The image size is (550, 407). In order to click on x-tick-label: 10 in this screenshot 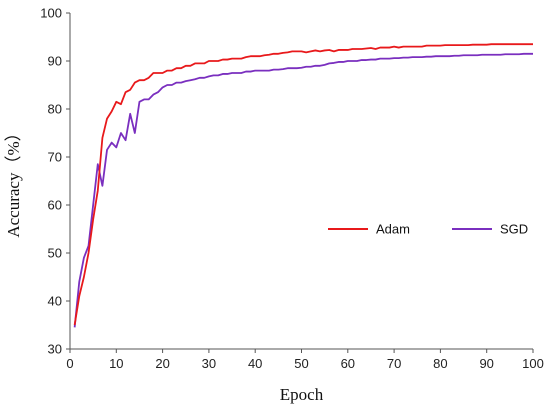, I will do `click(116, 363)`.